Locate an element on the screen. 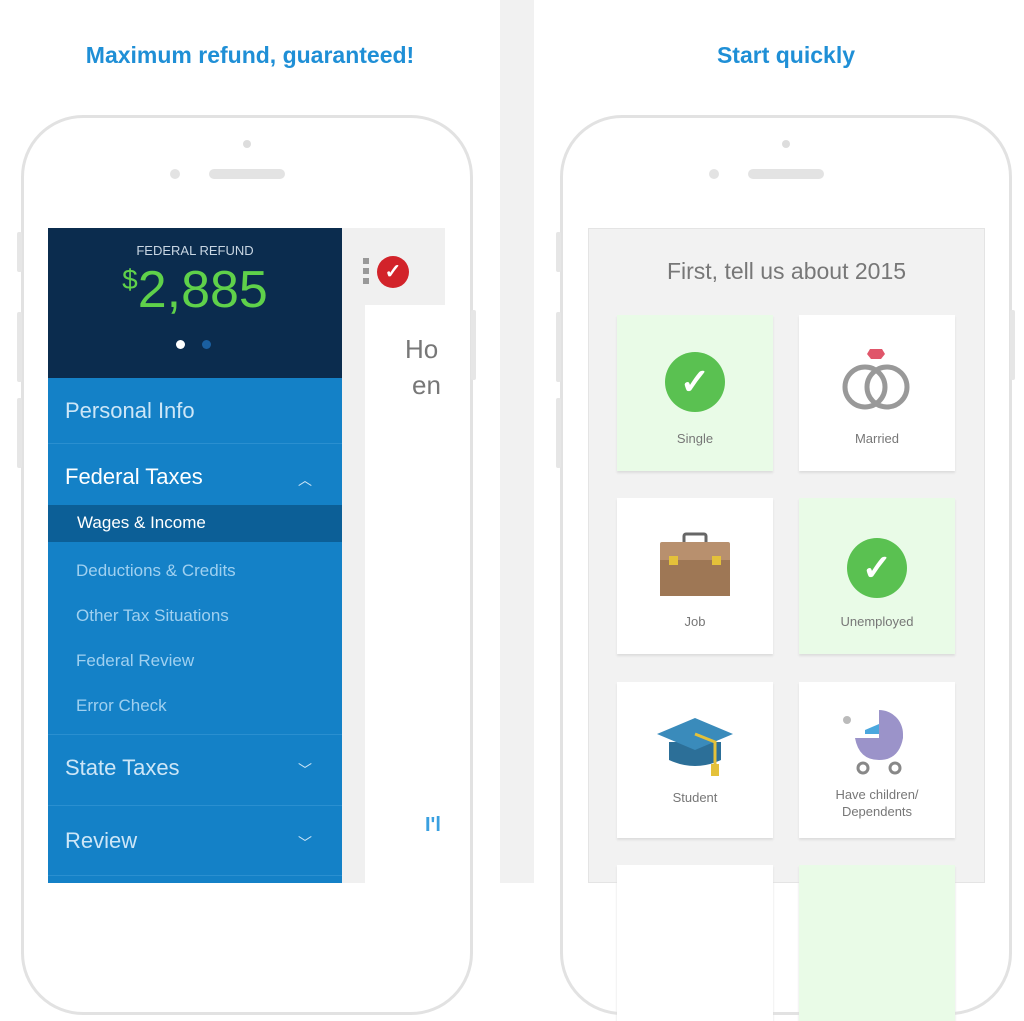  page-dot is located at coordinates (206, 344).